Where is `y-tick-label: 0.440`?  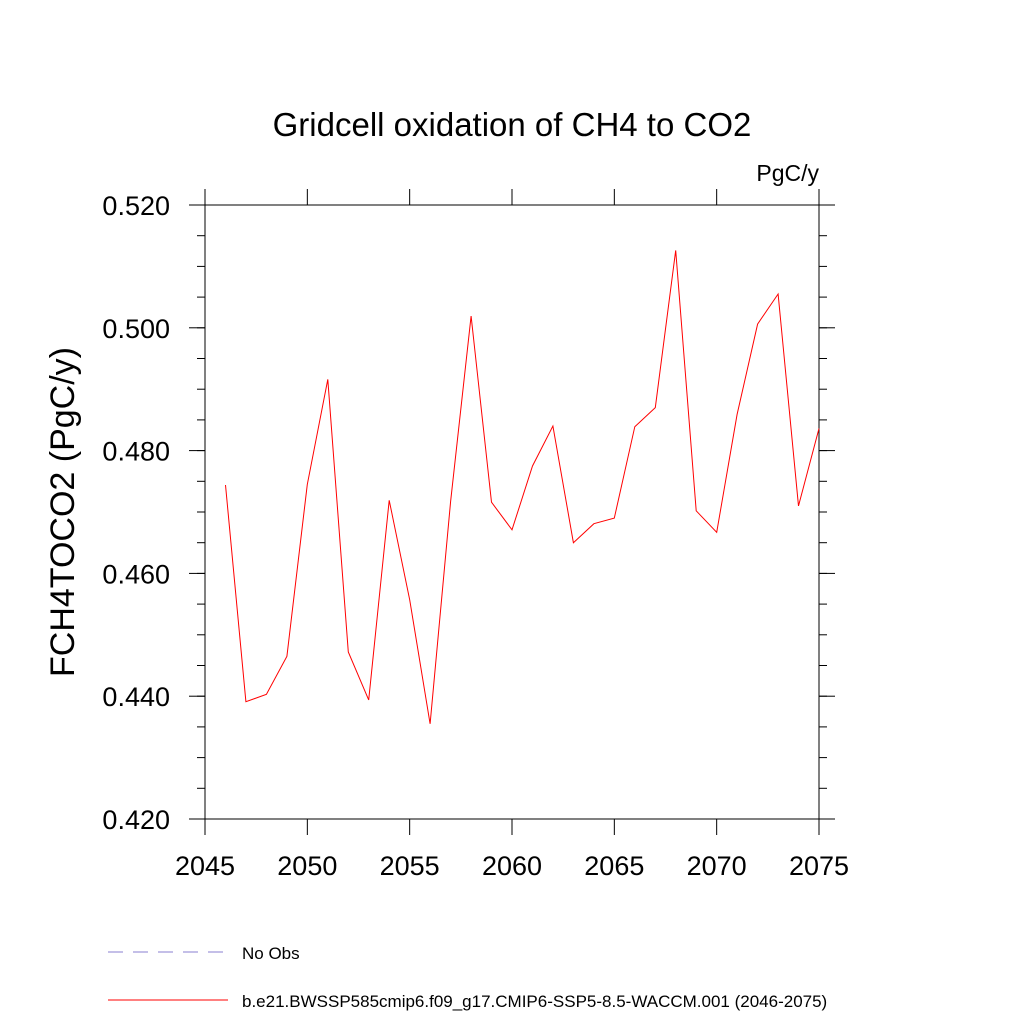
y-tick-label: 0.440 is located at coordinates (136, 697).